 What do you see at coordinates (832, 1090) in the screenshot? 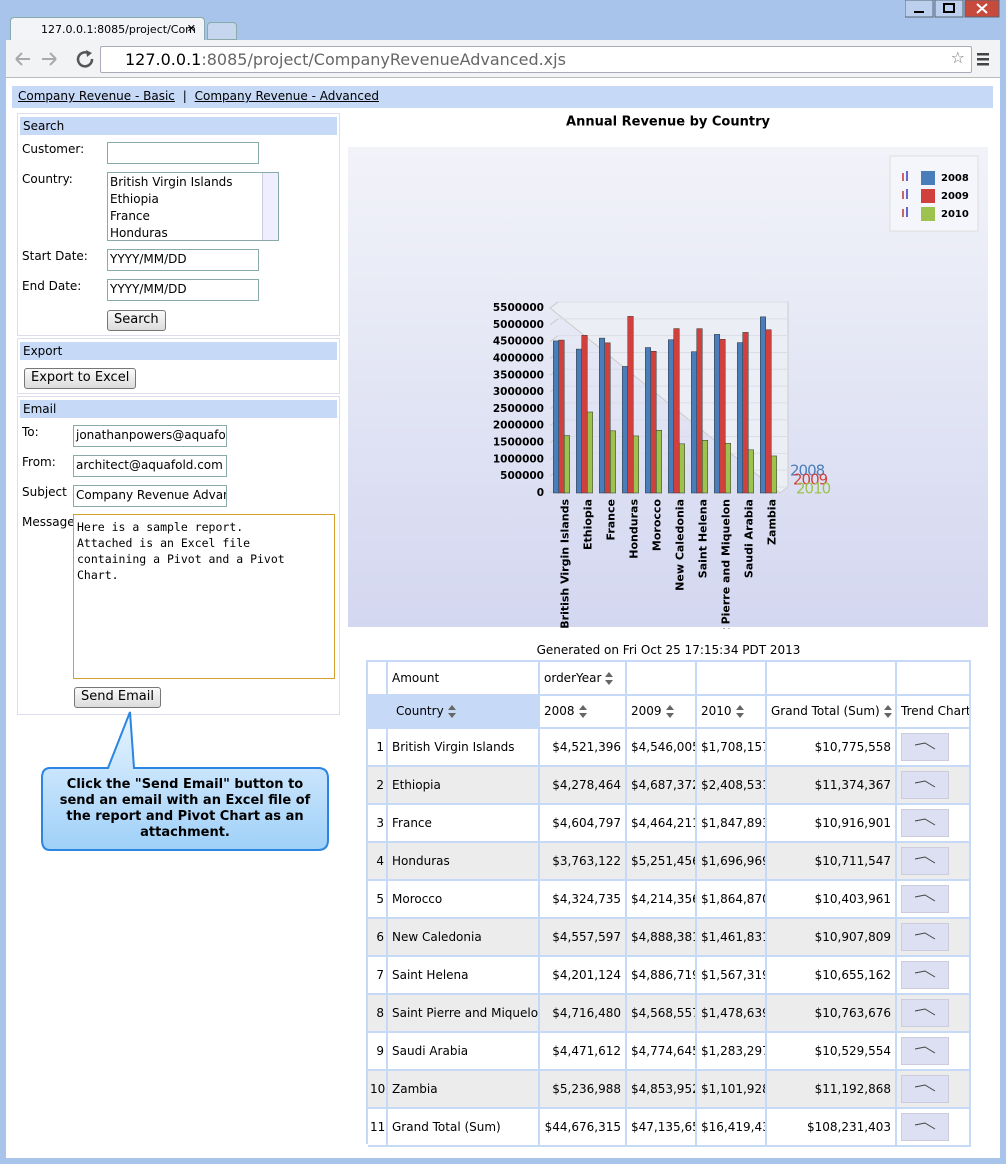
I see `table-cell: $11,192,868` at bounding box center [832, 1090].